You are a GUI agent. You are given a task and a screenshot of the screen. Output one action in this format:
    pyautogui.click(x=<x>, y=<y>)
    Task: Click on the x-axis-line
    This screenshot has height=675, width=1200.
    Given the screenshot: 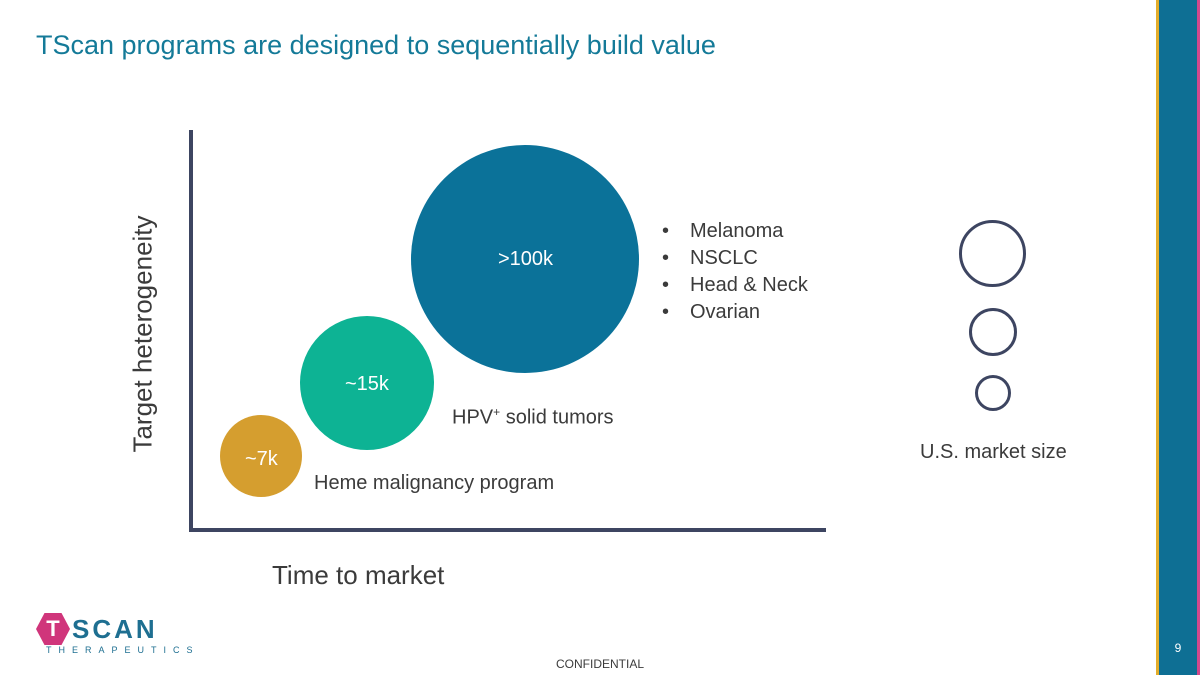 What is the action you would take?
    pyautogui.click(x=507, y=530)
    